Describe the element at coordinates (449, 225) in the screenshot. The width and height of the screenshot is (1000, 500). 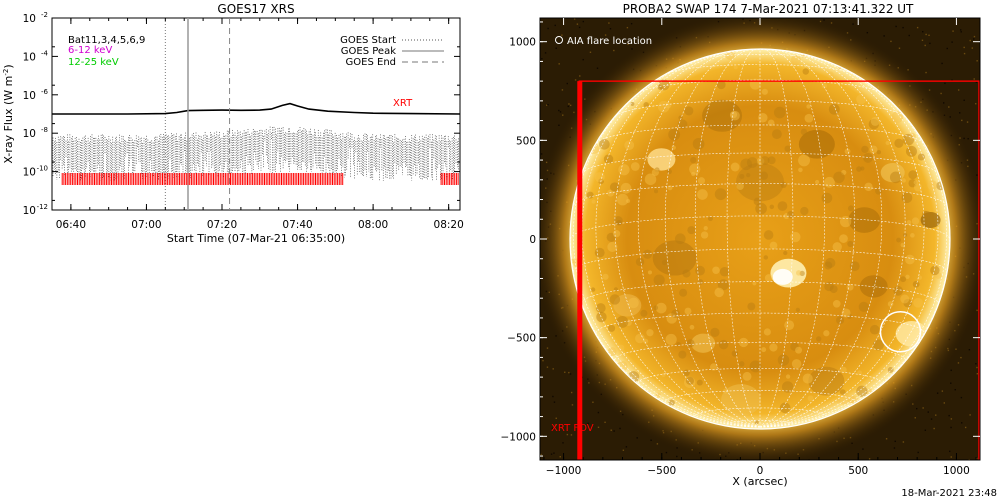
I see `goes-xtick-label: 08:20` at that location.